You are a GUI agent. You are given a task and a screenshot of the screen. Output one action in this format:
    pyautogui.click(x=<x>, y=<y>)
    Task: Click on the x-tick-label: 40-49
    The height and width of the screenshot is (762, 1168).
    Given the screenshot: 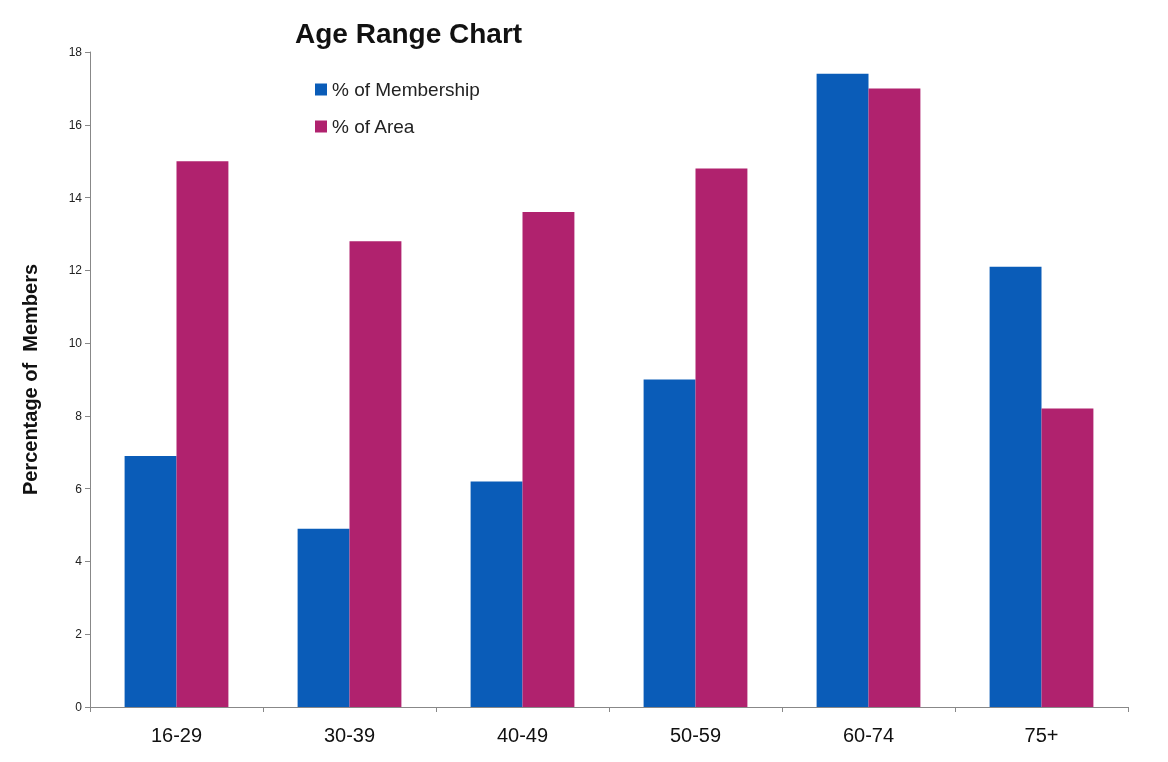 What is the action you would take?
    pyautogui.click(x=522, y=735)
    